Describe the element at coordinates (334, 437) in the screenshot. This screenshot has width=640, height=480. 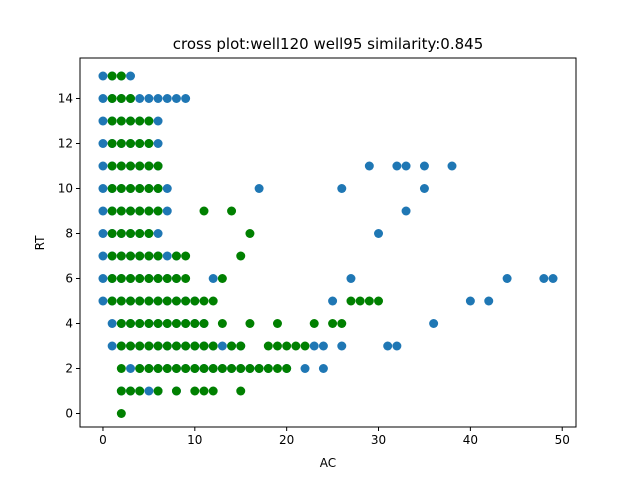
I see `x-axis-ticks: 0 10 20 30 40 50` at that location.